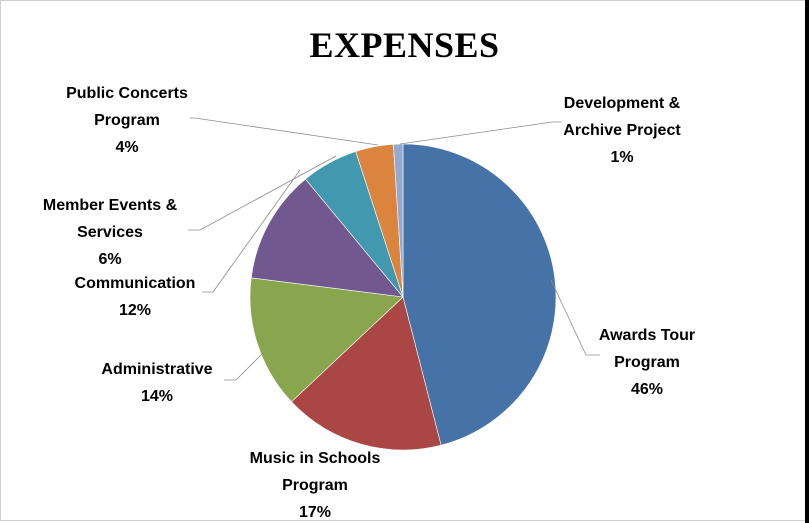 The height and width of the screenshot is (523, 809). I want to click on data-label-percent-2: 14%, so click(157, 396).